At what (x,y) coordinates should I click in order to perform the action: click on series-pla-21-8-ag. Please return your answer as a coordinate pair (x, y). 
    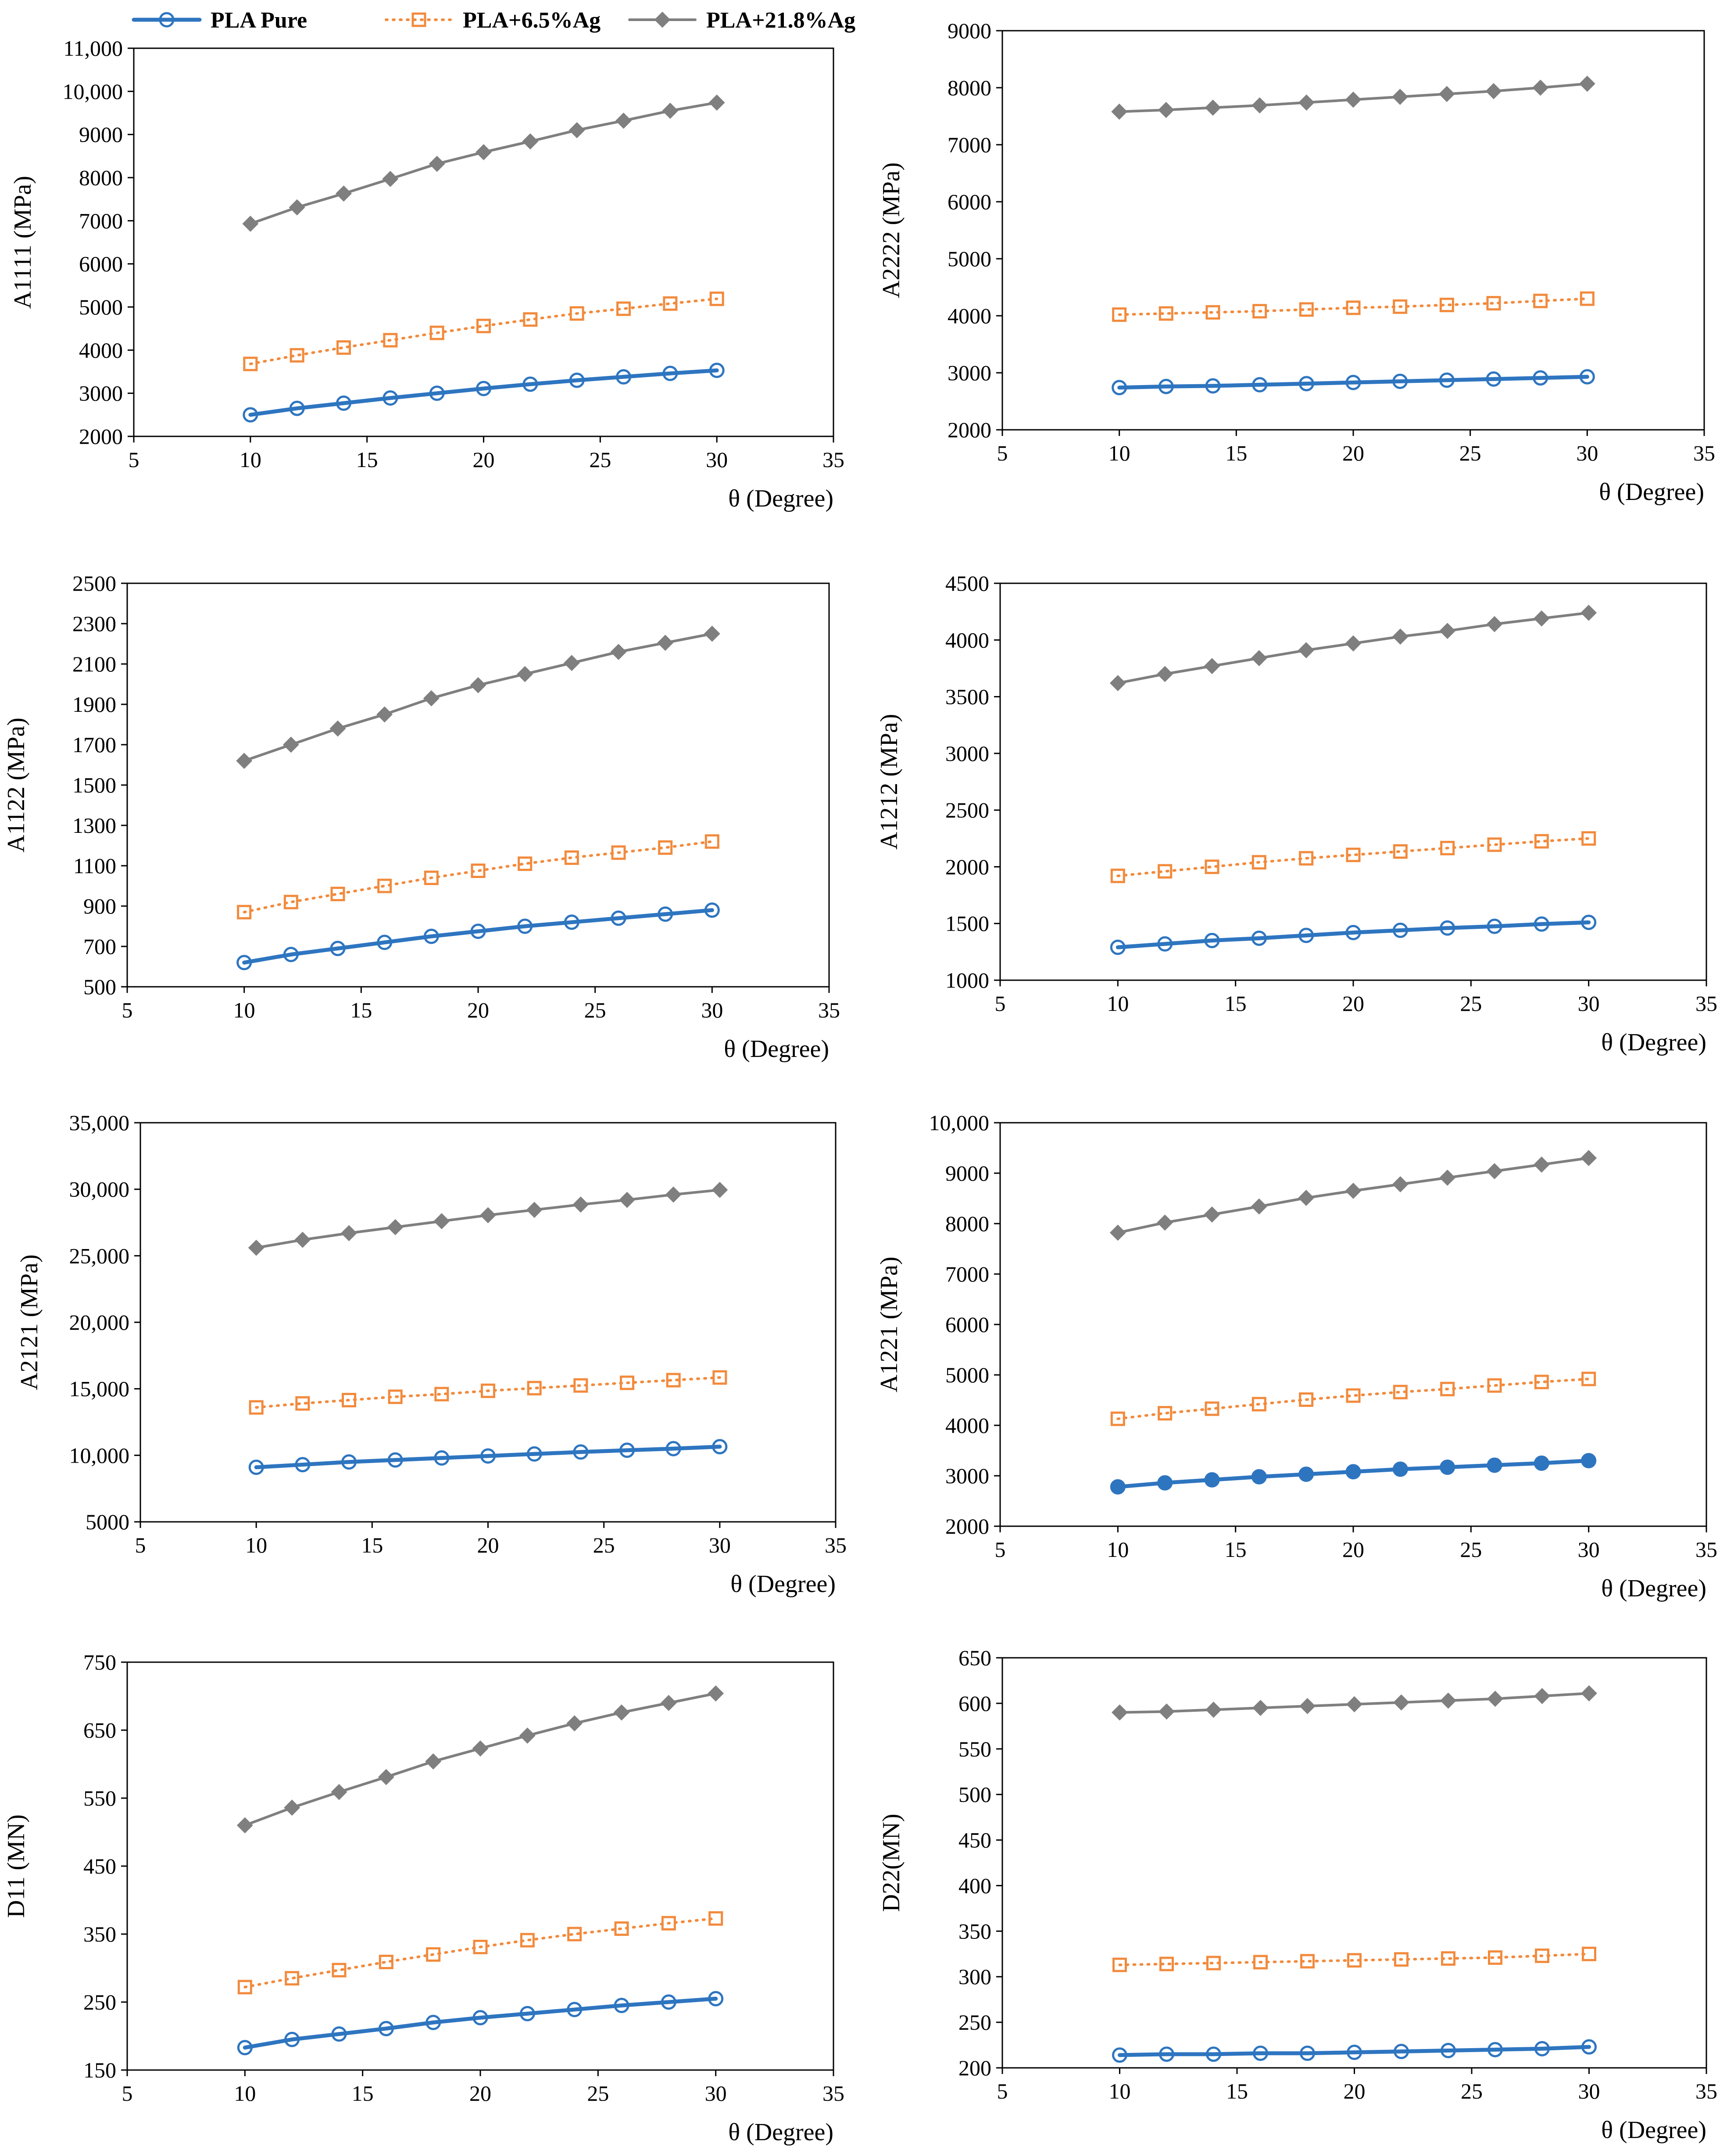
    Looking at the image, I should click on (478, 697).